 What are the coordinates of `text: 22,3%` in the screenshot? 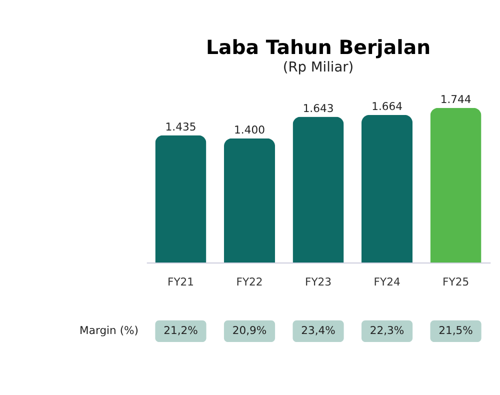 It's located at (387, 331).